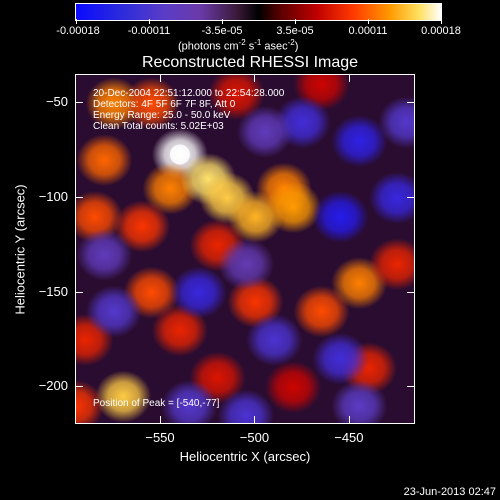 This screenshot has width=500, height=500. I want to click on peak-source, so click(179, 154).